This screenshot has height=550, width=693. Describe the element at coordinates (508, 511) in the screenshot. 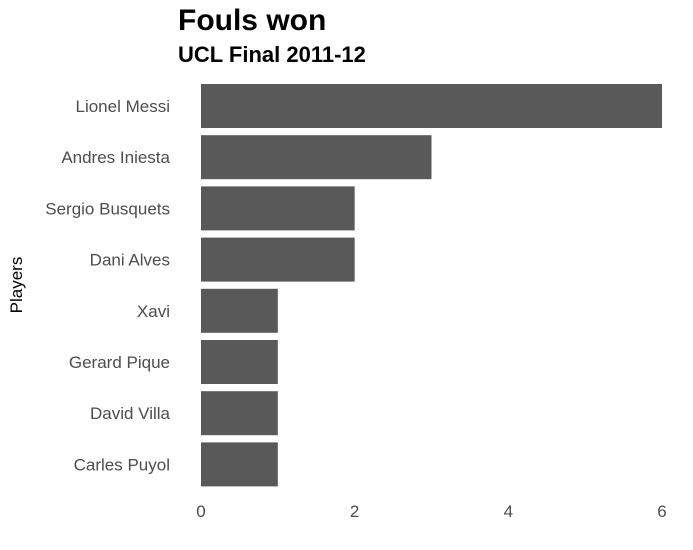

I see `x-tick-label: 4` at that location.